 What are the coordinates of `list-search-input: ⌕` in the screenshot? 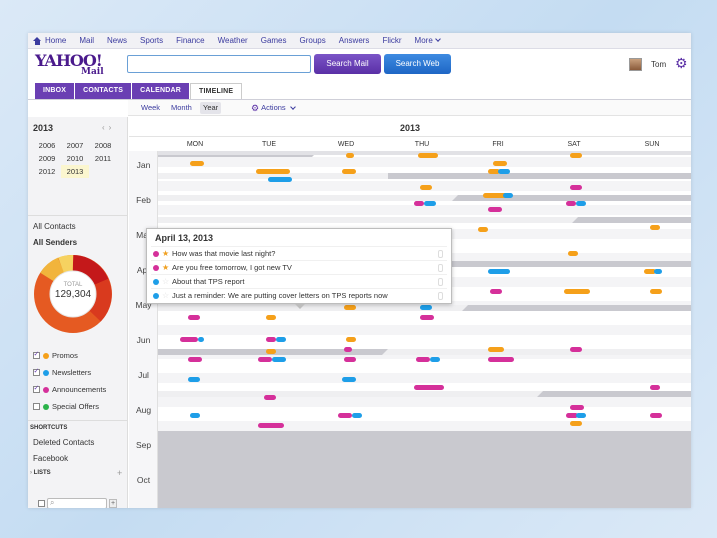 It's located at (77, 503).